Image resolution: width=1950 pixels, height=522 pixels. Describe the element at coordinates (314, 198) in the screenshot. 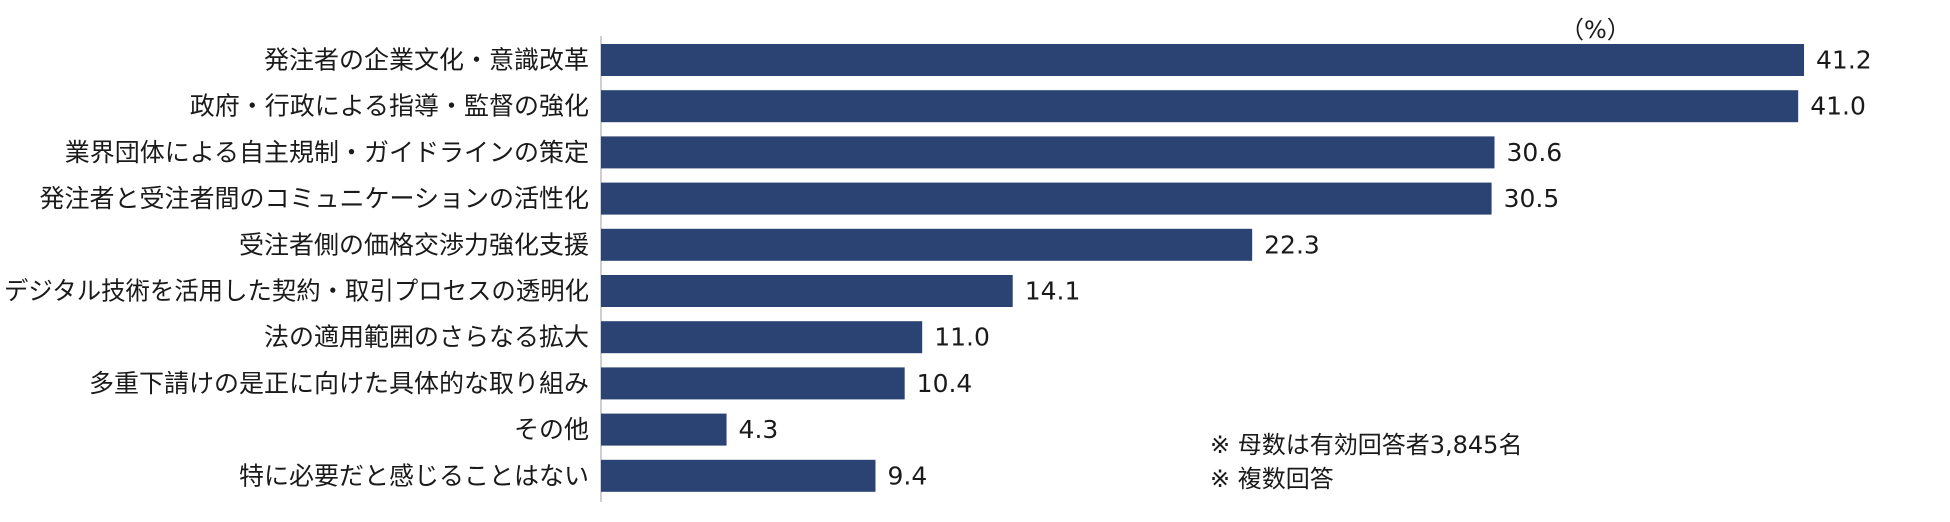

I see `category-label: 発注者と受注者間のコミュニケーションの活性化` at that location.